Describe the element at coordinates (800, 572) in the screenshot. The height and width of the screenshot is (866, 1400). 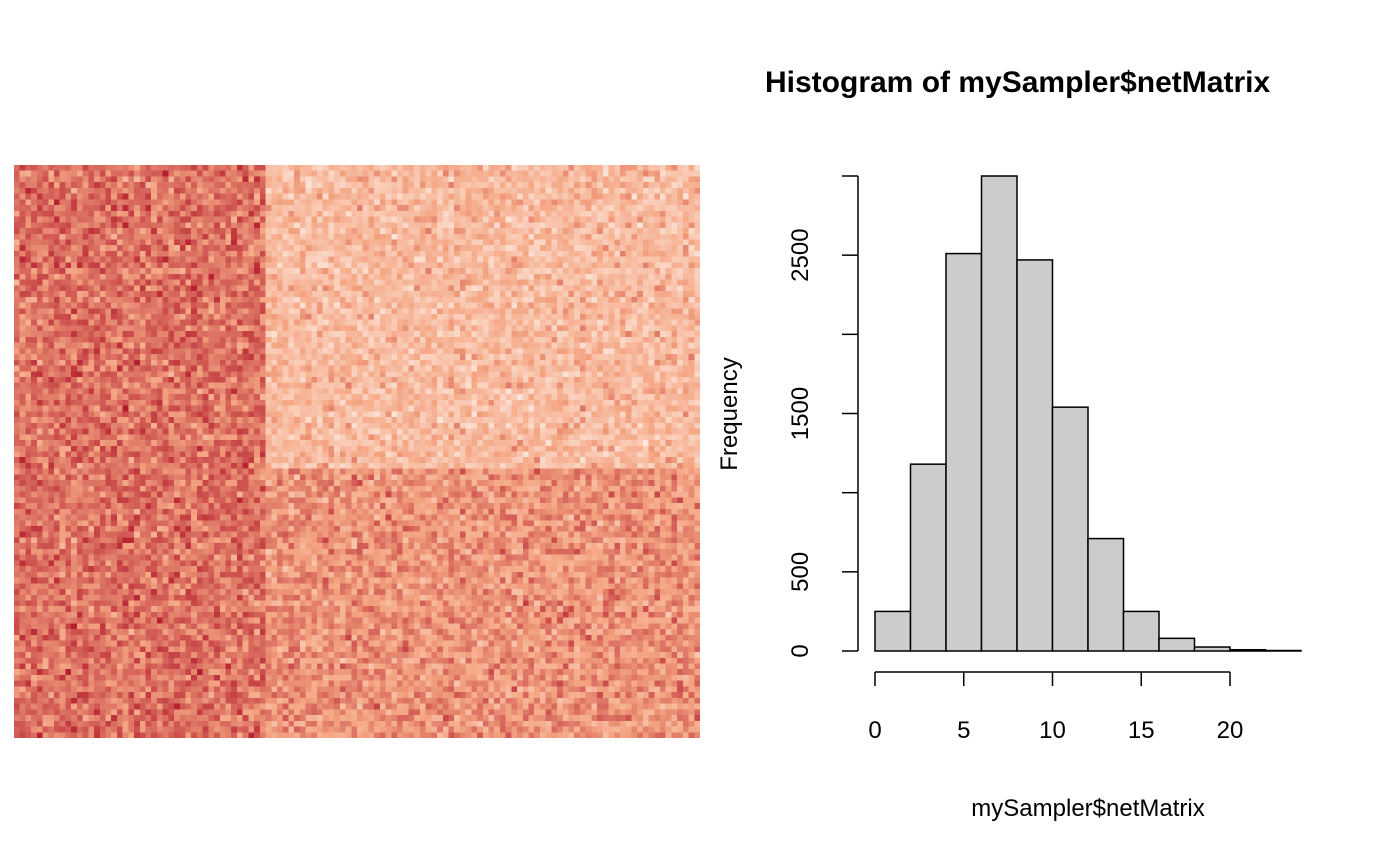
I see `y-tick-label: 500` at that location.